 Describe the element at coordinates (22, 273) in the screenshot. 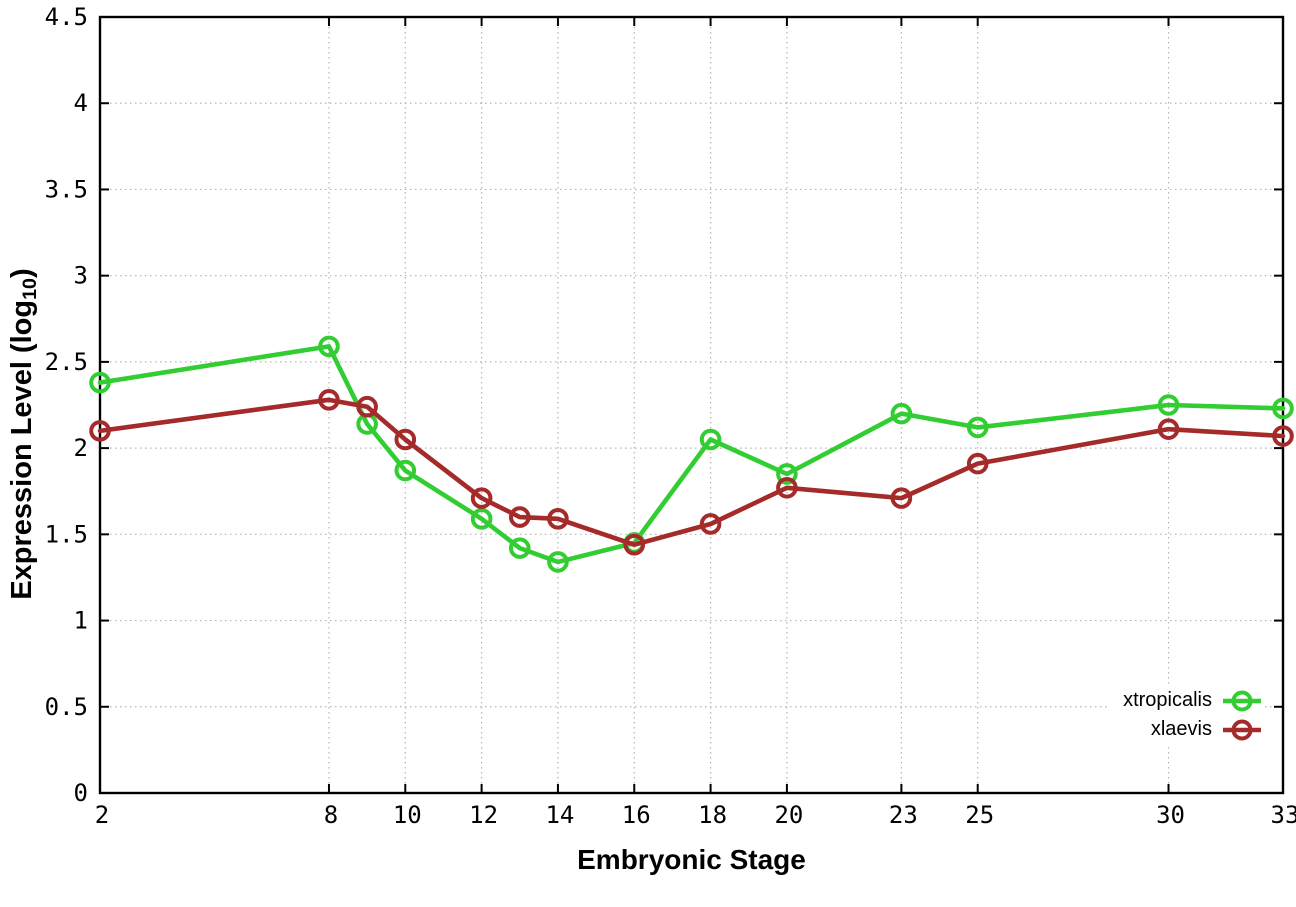

I see `y-axis-title-close: )` at that location.